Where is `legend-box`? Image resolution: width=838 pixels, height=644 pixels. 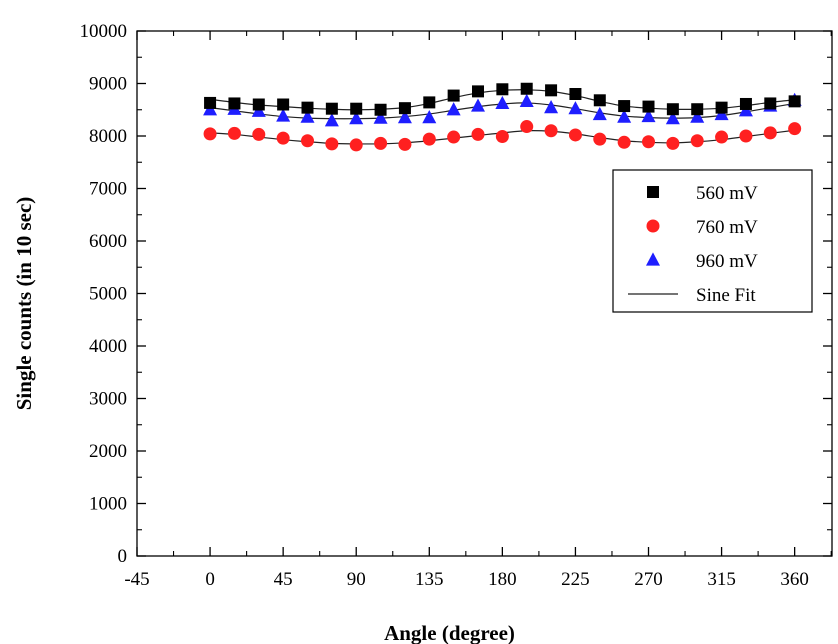 legend-box is located at coordinates (712, 241).